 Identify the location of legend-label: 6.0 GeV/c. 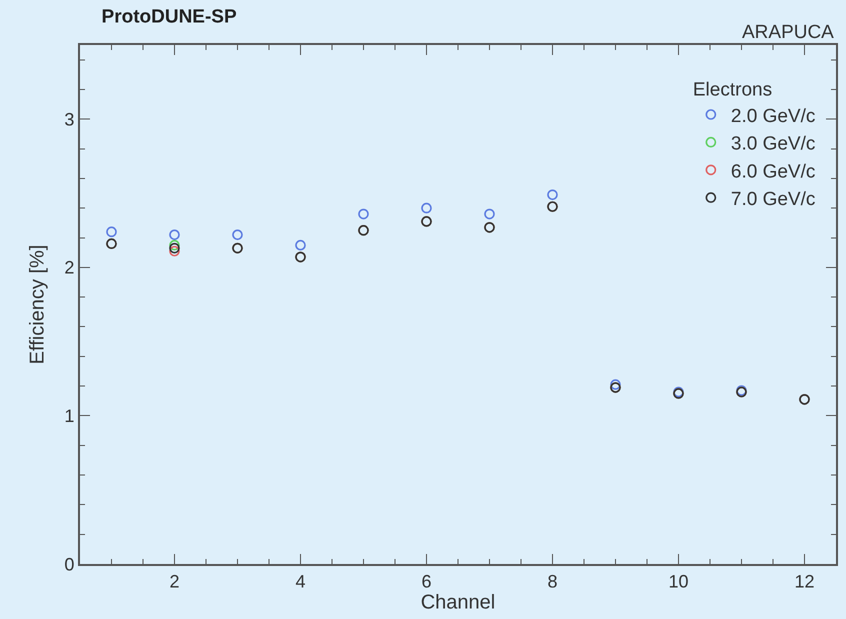
(773, 171).